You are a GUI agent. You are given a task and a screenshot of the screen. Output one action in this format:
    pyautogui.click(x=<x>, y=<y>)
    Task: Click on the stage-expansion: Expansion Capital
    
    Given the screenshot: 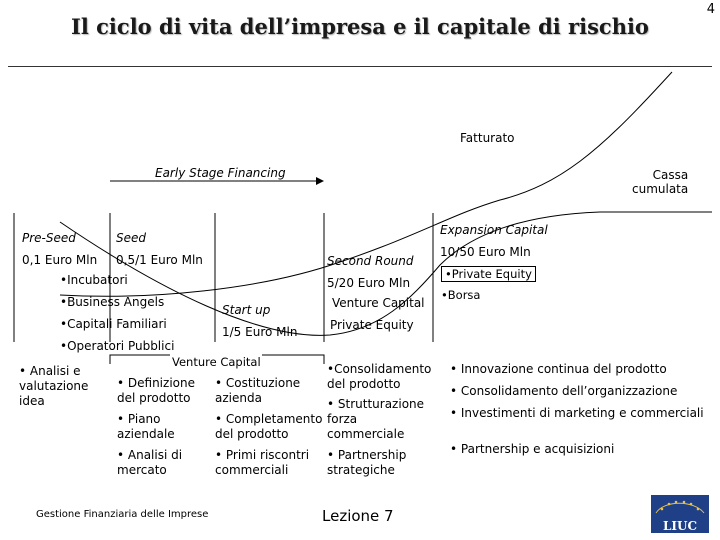 What is the action you would take?
    pyautogui.click(x=494, y=230)
    